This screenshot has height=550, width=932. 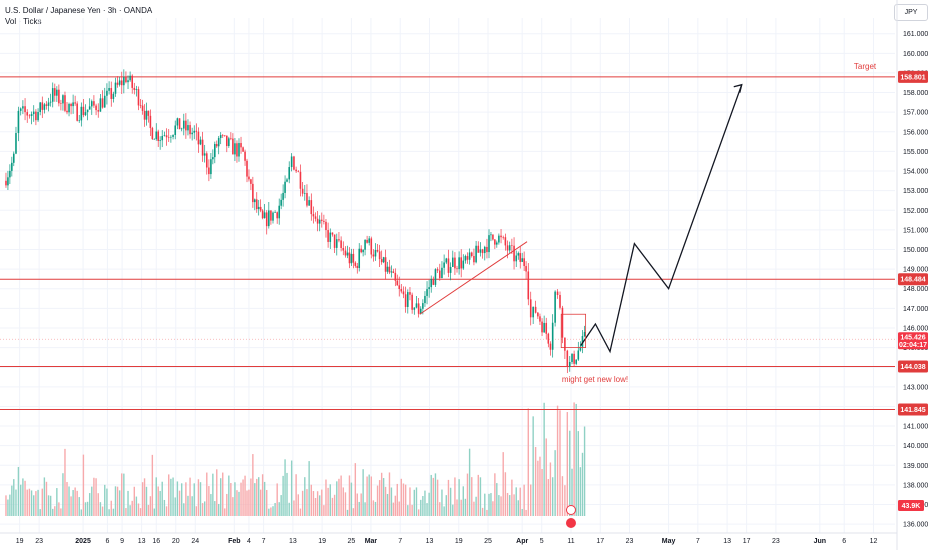 I want to click on volume-bars, so click(x=295, y=459).